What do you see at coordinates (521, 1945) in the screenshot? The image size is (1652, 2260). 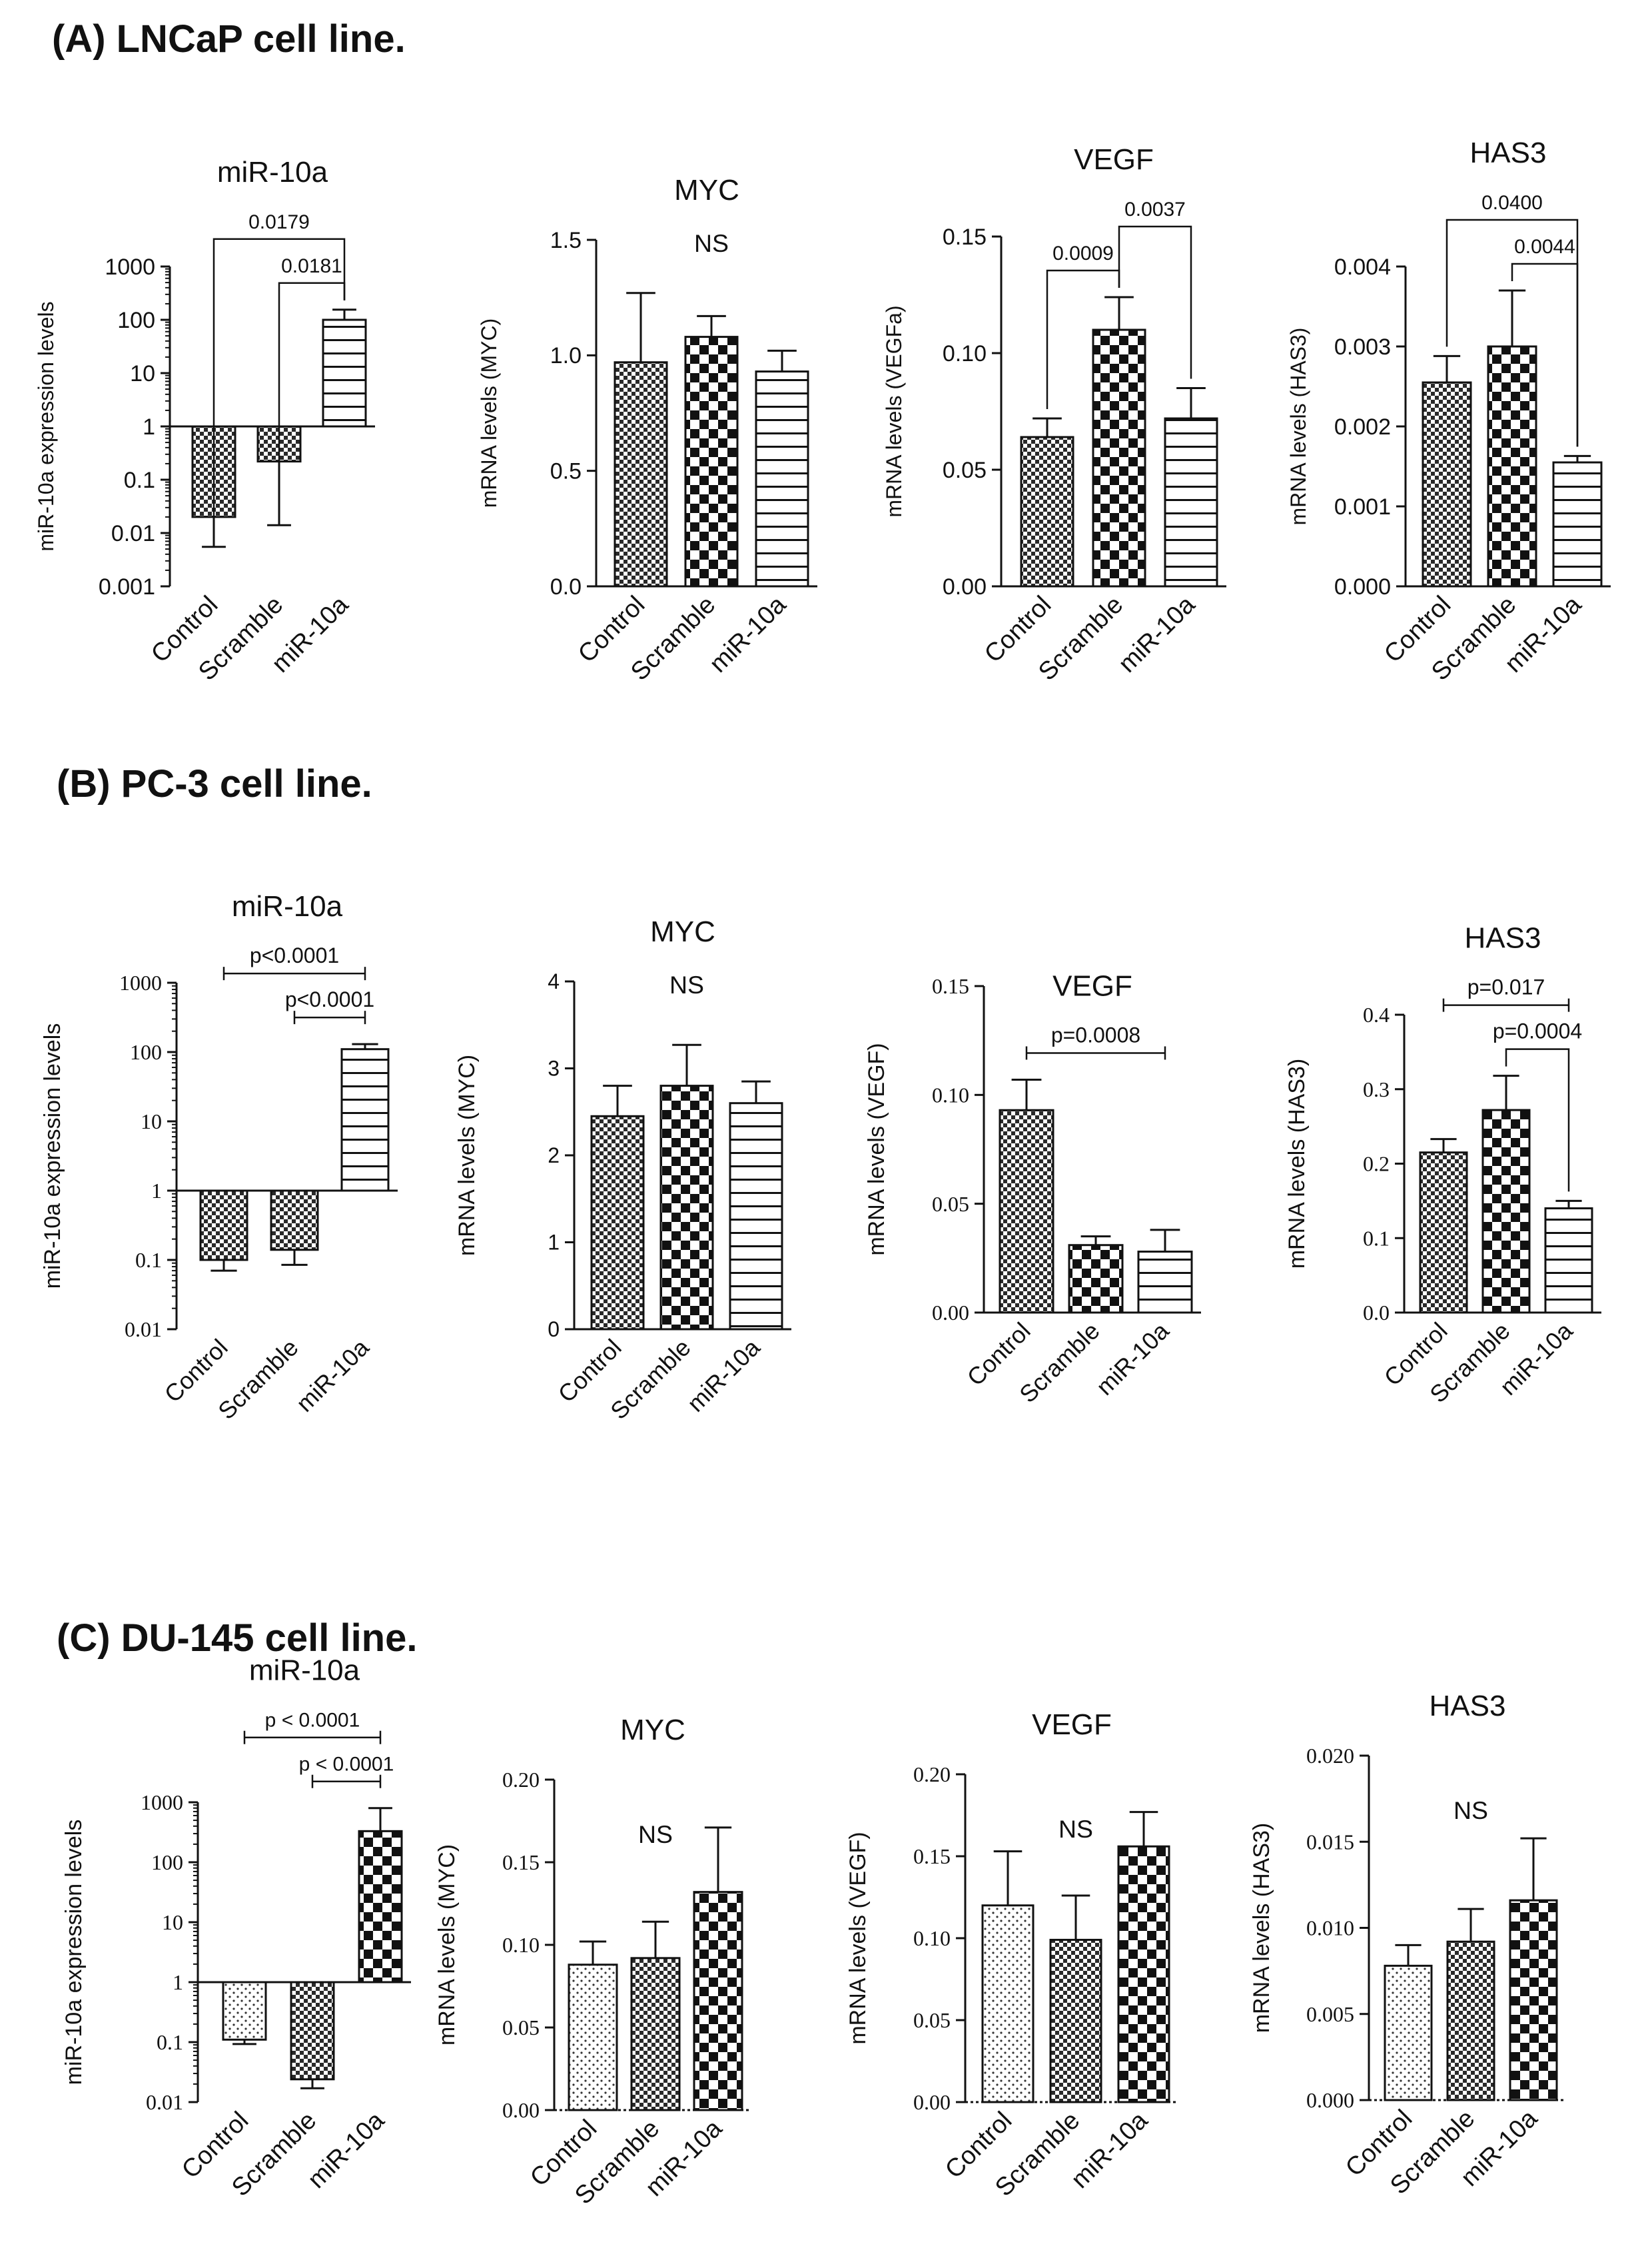 I see `y-tick-label: 0.10` at bounding box center [521, 1945].